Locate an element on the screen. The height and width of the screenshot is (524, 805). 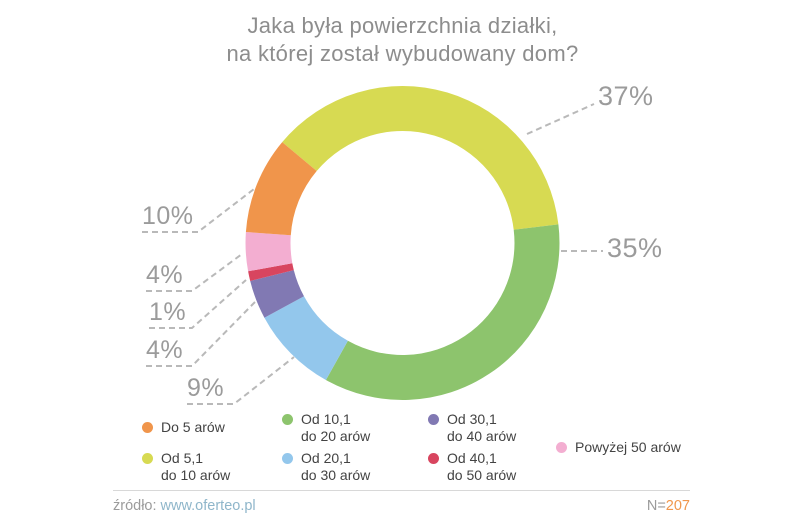
legend-item: Od 20,1 do 30 arów is located at coordinates (326, 467).